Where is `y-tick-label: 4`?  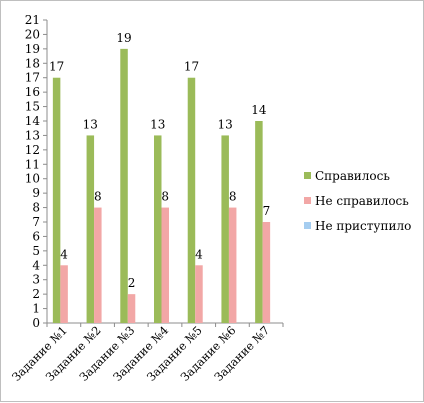
y-tick-label: 4 is located at coordinates (36, 265).